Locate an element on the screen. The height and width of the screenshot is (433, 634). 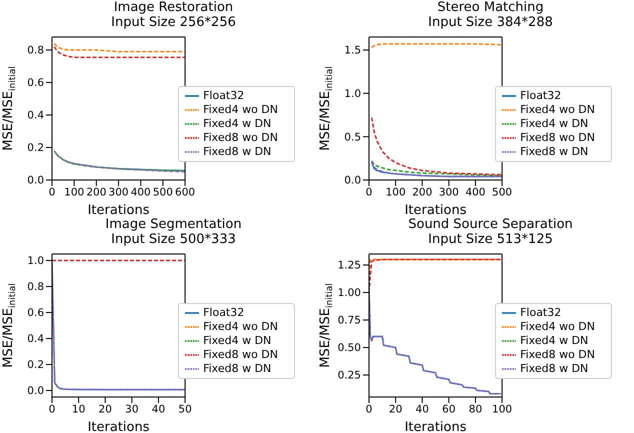
chart-title: Stereo Matching is located at coordinates (490, 7).